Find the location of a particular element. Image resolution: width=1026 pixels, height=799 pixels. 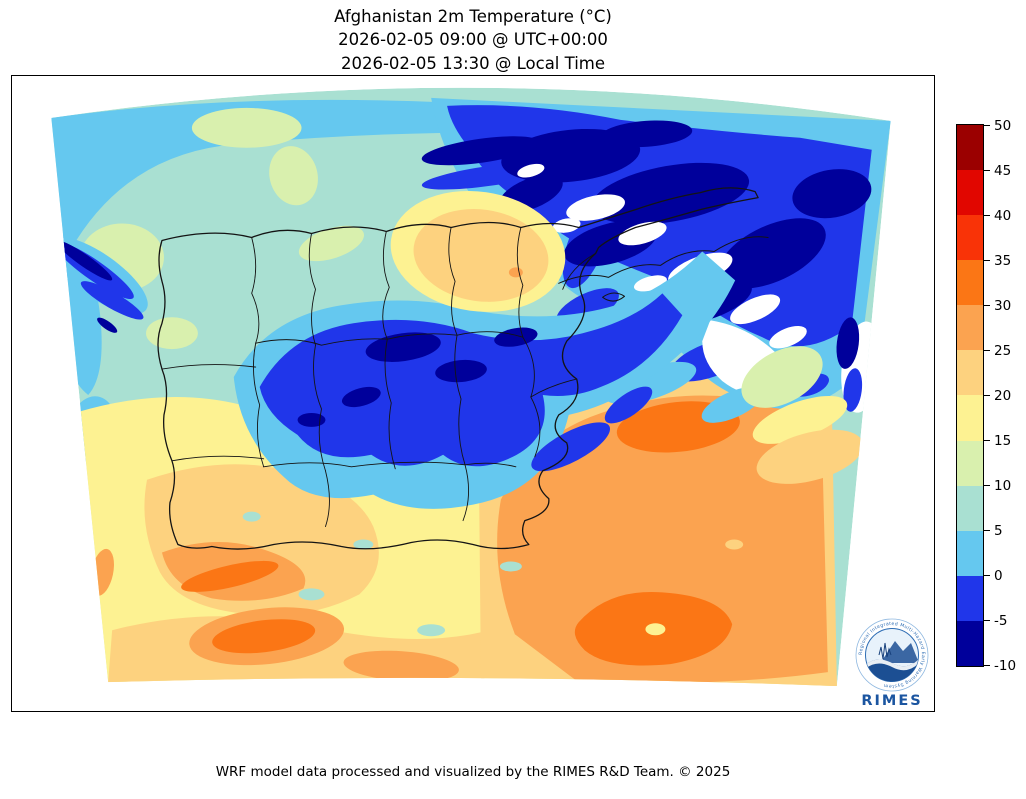

hot-orange-blobs-shape is located at coordinates (230, 576).